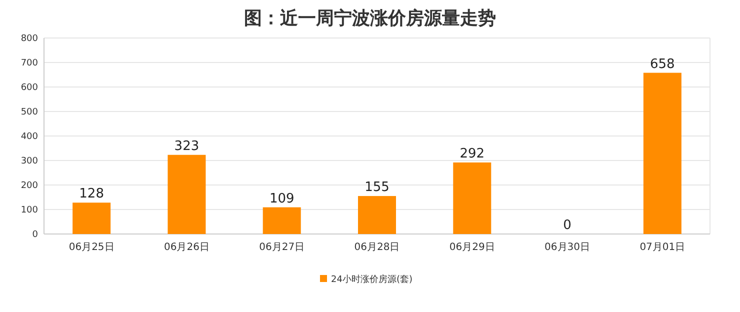 The width and height of the screenshot is (740, 312). I want to click on data-label: 0, so click(567, 225).